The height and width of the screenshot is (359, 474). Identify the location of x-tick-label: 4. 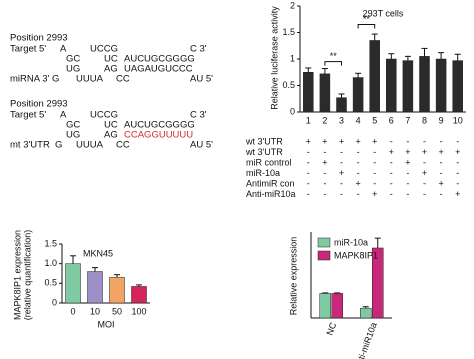
(358, 120).